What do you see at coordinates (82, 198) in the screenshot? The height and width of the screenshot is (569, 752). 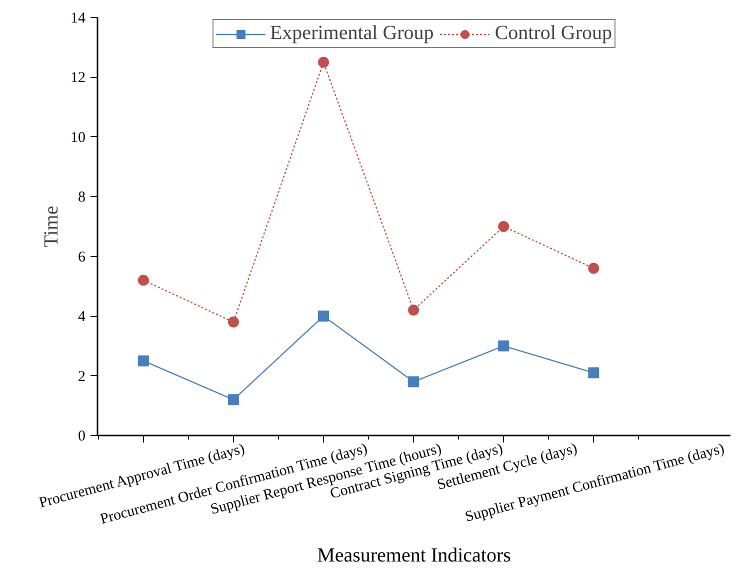 I see `y-tick-label: 8` at bounding box center [82, 198].